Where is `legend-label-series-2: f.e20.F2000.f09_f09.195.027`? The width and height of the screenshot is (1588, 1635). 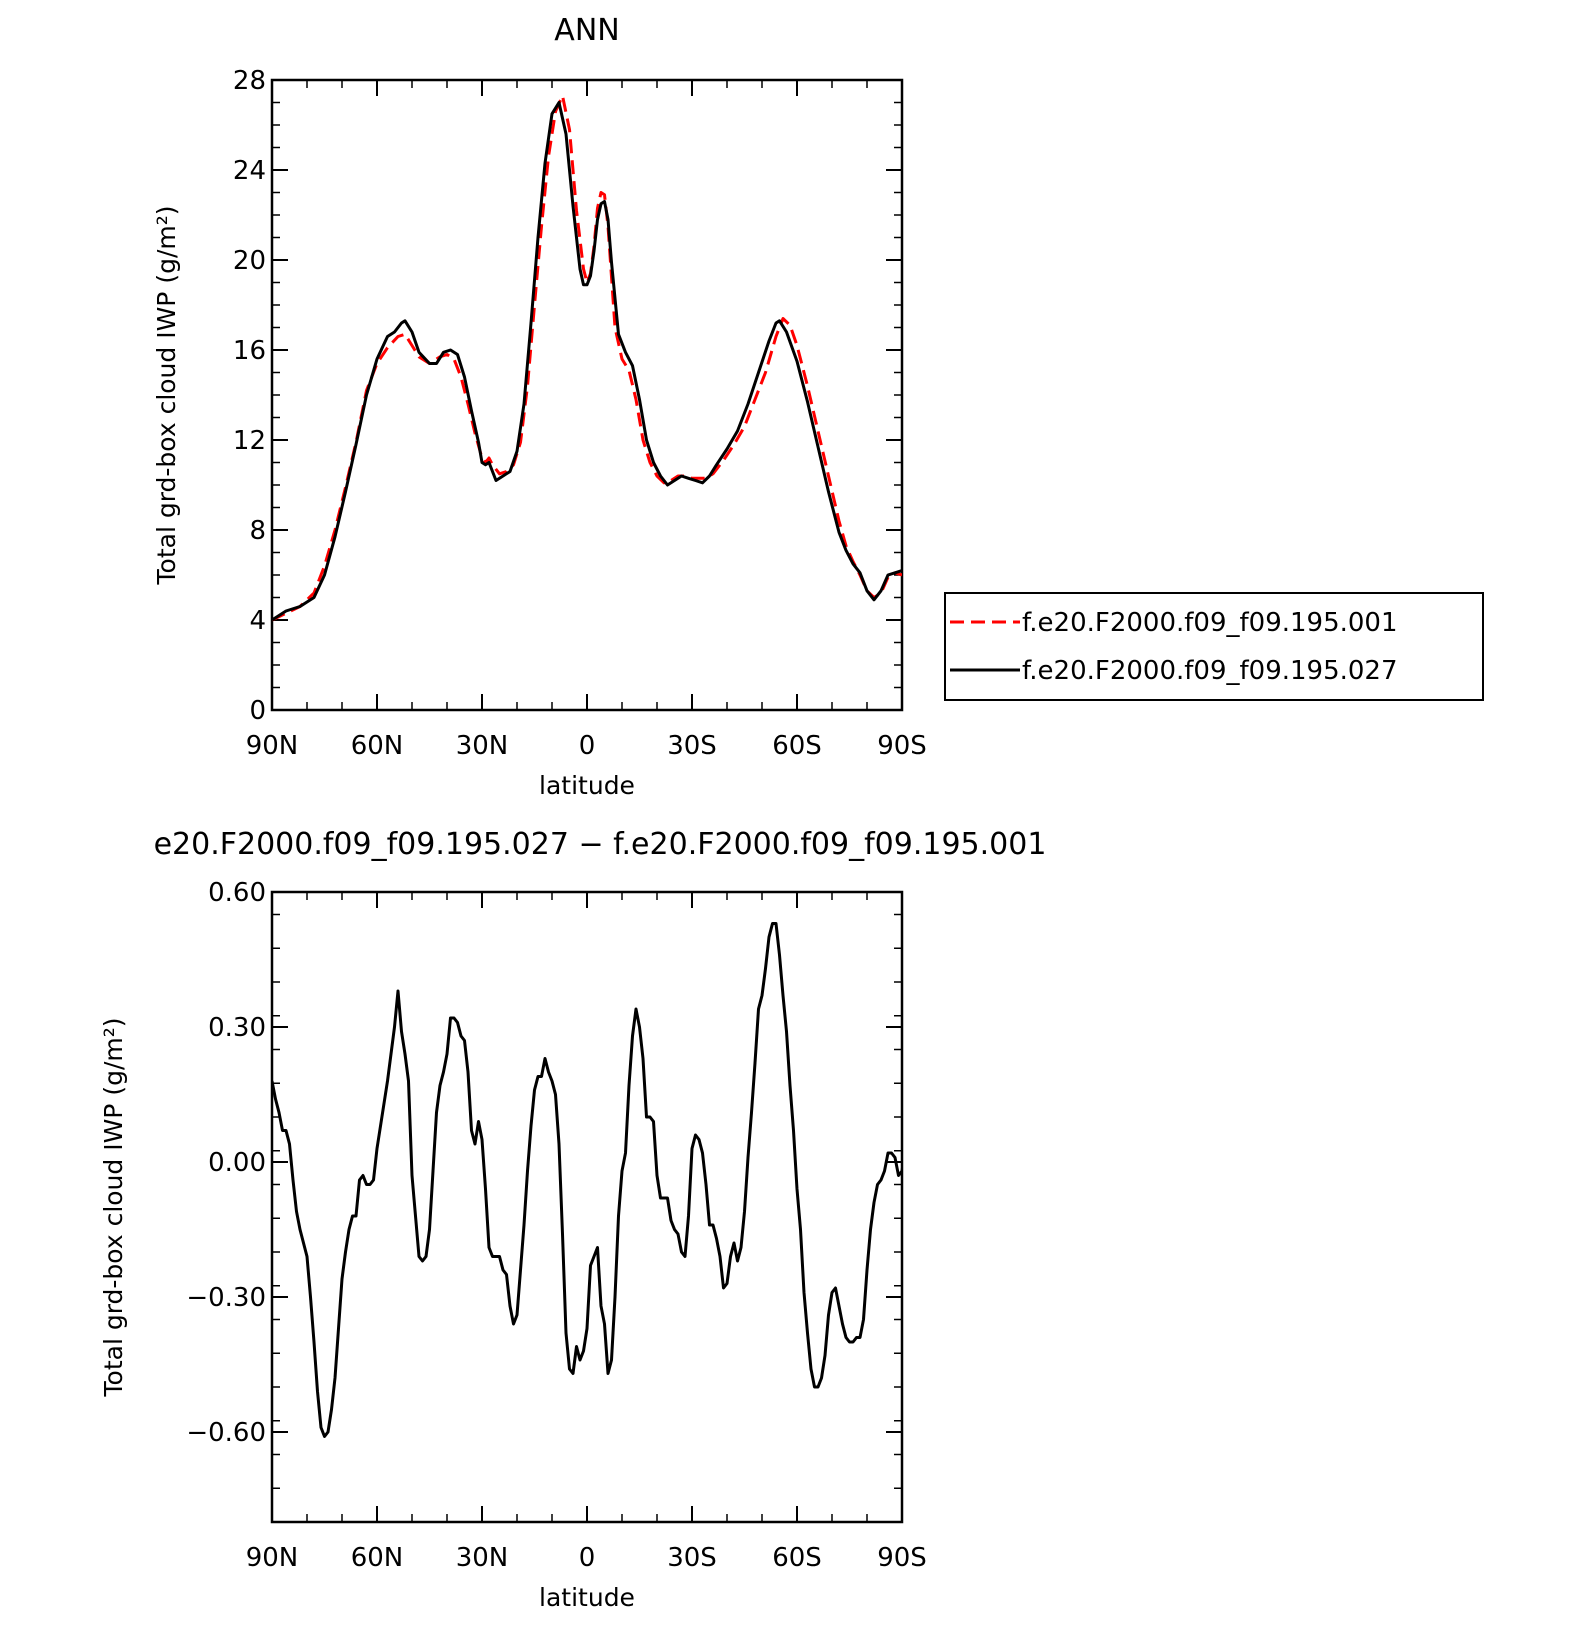 legend-label-series-2: f.e20.F2000.f09_f09.195.027 is located at coordinates (1210, 671).